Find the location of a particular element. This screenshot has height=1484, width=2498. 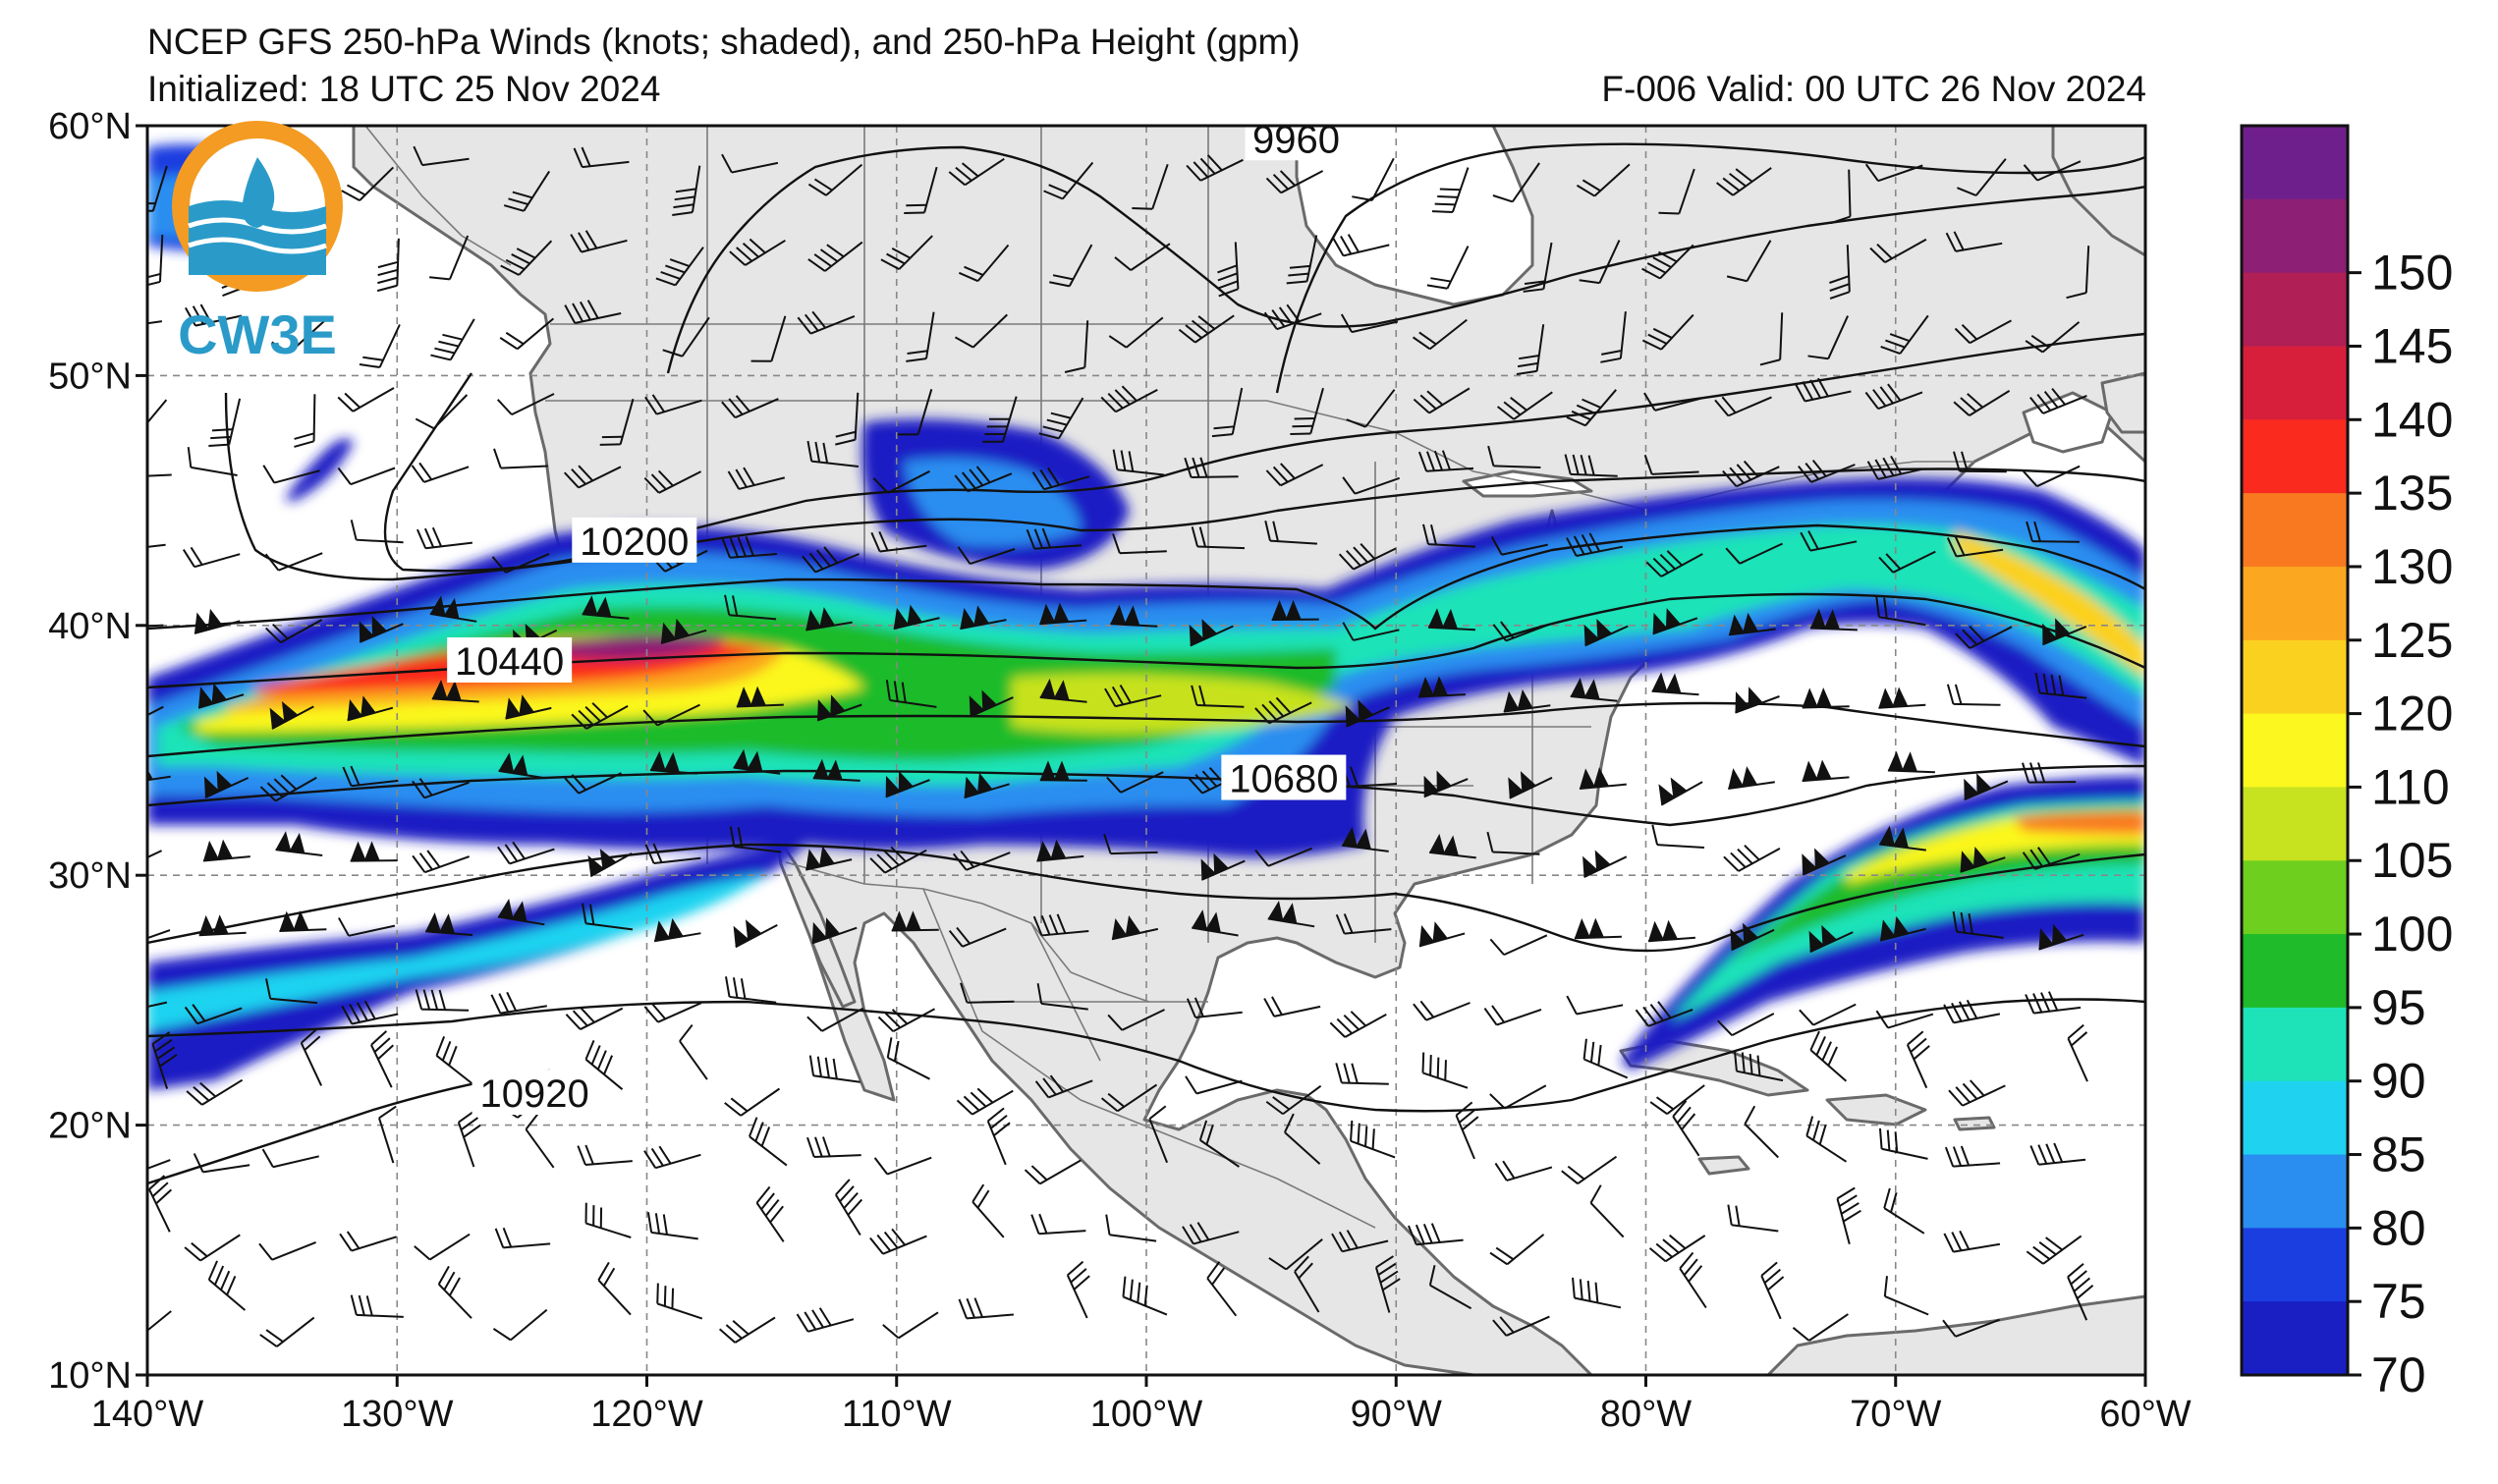

mexico-state-borders is located at coordinates (1149, 1058).